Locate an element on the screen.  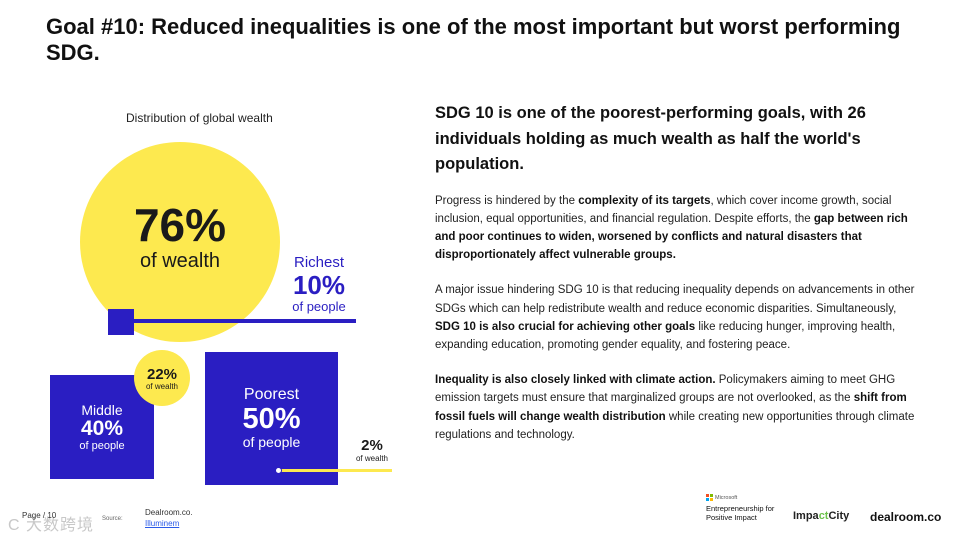
infographic-label: Distribution of global wealth is located at coordinates (199, 118).